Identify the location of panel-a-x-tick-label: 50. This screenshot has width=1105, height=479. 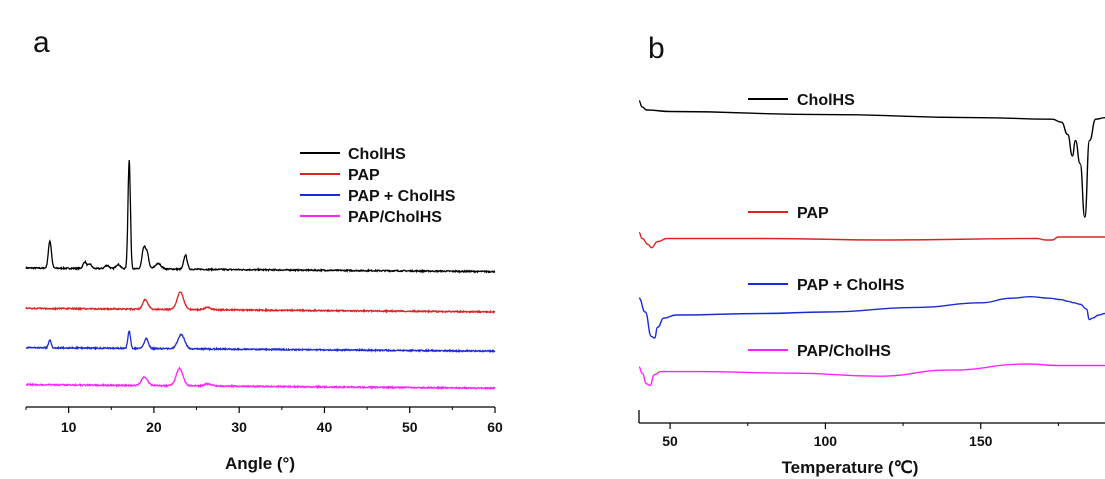
(410, 427).